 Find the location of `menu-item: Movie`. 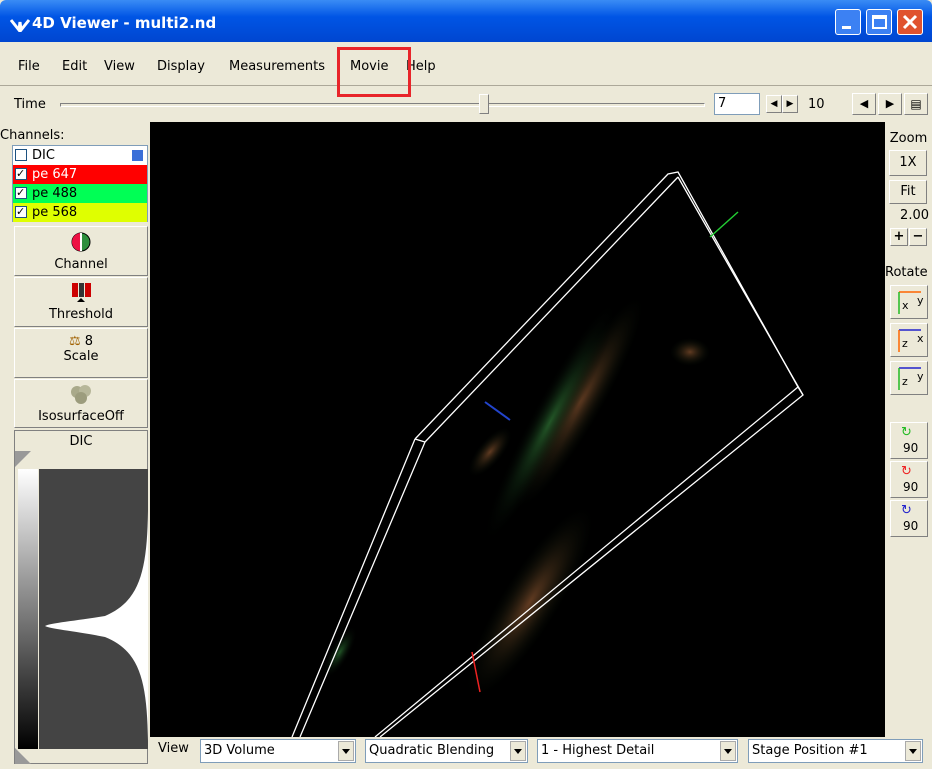

menu-item: Movie is located at coordinates (369, 66).